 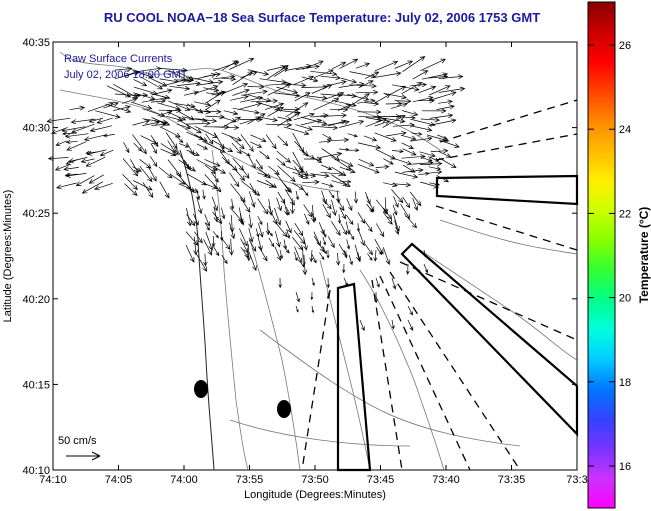 What do you see at coordinates (576, 480) in the screenshot?
I see `x-tick-label: 73:3` at bounding box center [576, 480].